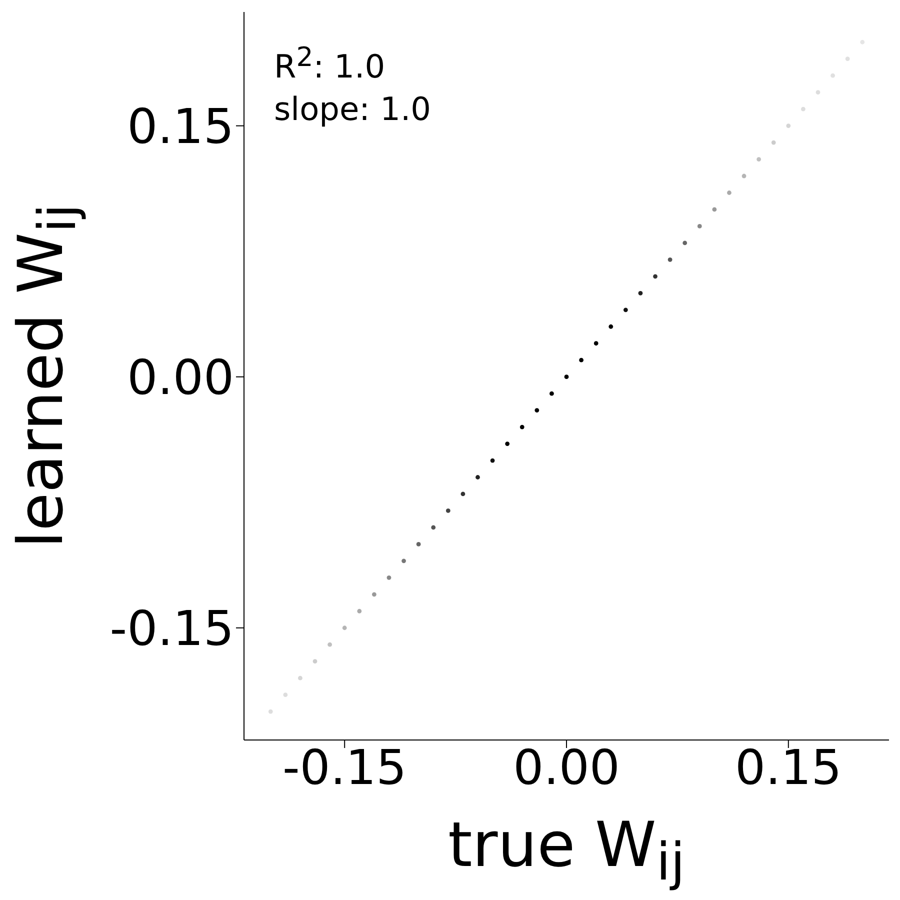 The image size is (900, 900). Describe the element at coordinates (566, 768) in the screenshot. I see `x-tick-label: 0.00` at that location.